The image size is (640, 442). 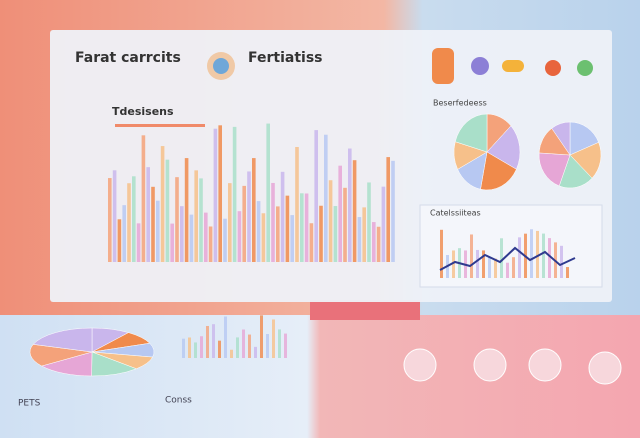 What do you see at coordinates (455, 213) in the screenshot?
I see `line-label: Catelssiiteas` at bounding box center [455, 213].